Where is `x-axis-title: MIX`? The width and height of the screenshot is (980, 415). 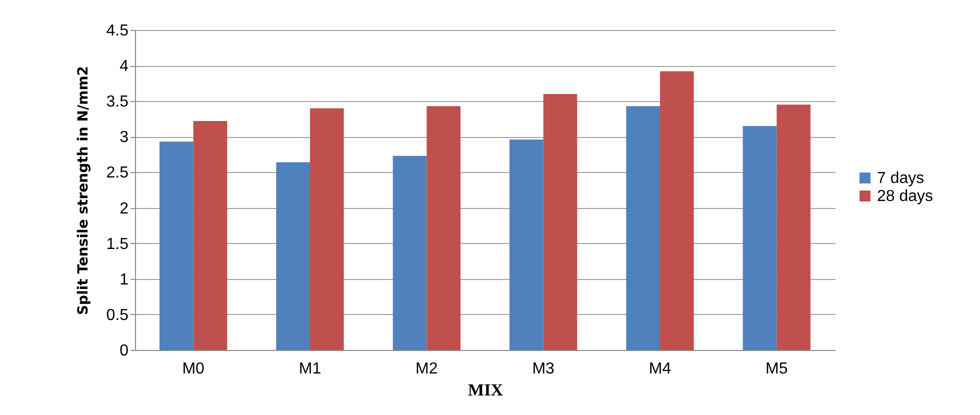 x-axis-title: MIX is located at coordinates (486, 390).